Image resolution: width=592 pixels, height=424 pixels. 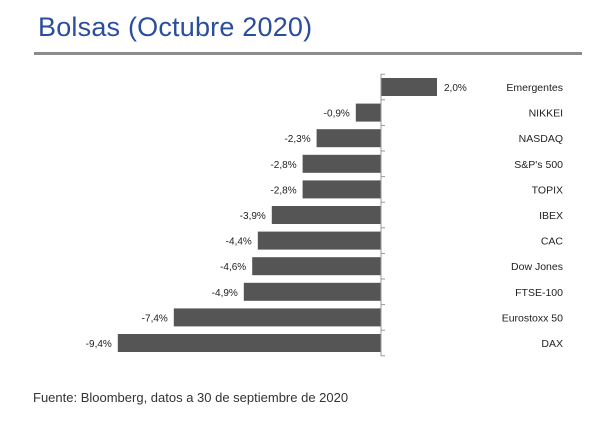 What do you see at coordinates (283, 165) in the screenshot?
I see `value-label-3: -2,8%` at bounding box center [283, 165].